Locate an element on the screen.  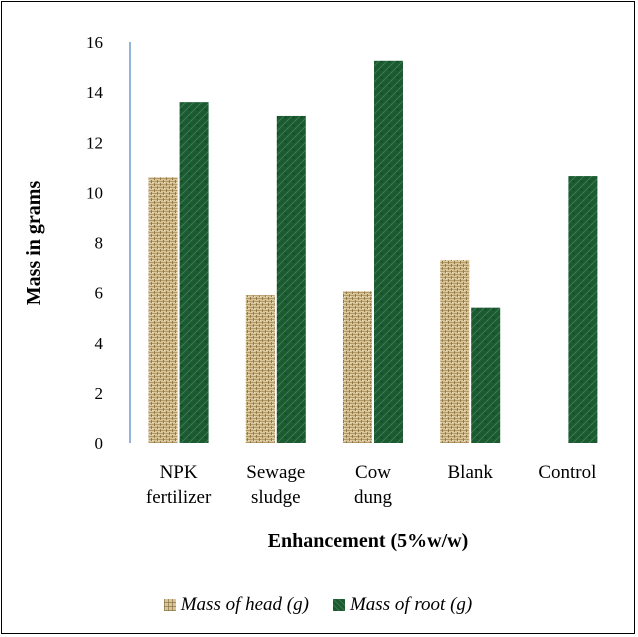
x-tick-label: NPK is located at coordinates (179, 472).